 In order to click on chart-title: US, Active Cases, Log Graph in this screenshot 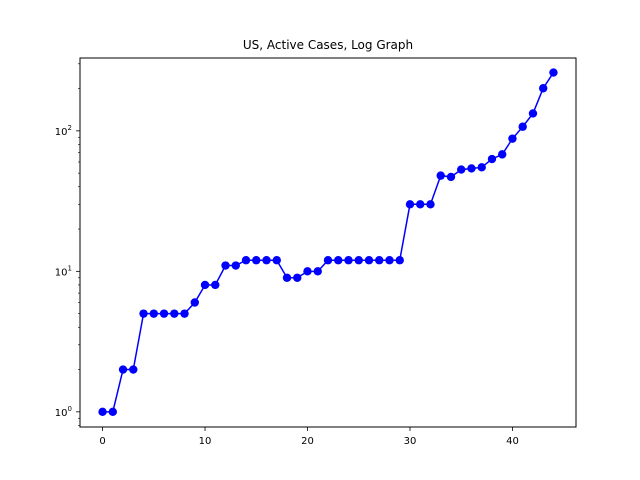, I will do `click(328, 45)`.